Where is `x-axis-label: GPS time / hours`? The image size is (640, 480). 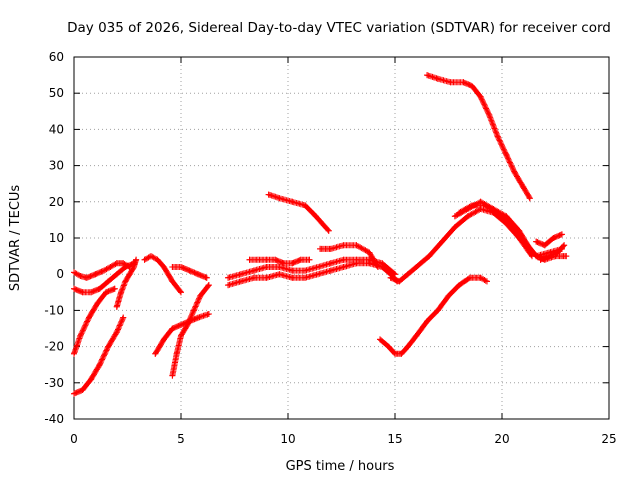 x-axis-label: GPS time / hours is located at coordinates (340, 466).